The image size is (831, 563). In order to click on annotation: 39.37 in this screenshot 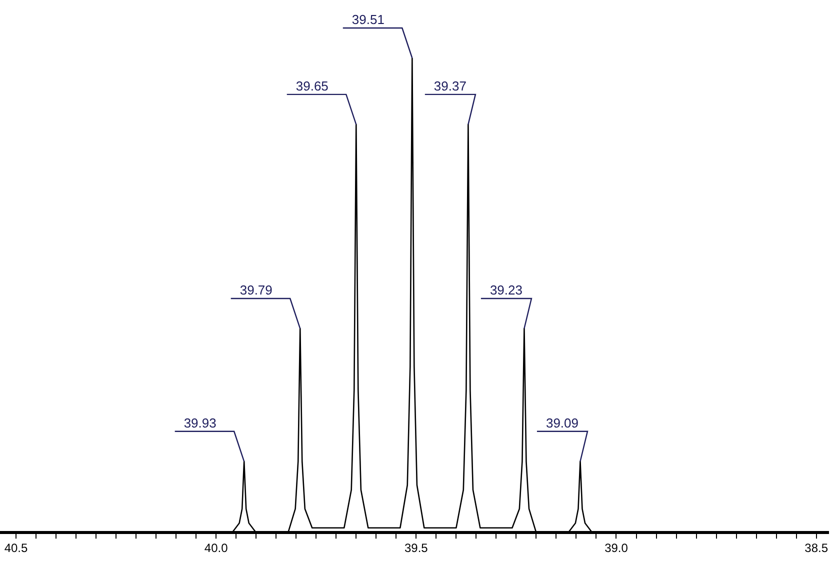, I will do `click(450, 86)`.